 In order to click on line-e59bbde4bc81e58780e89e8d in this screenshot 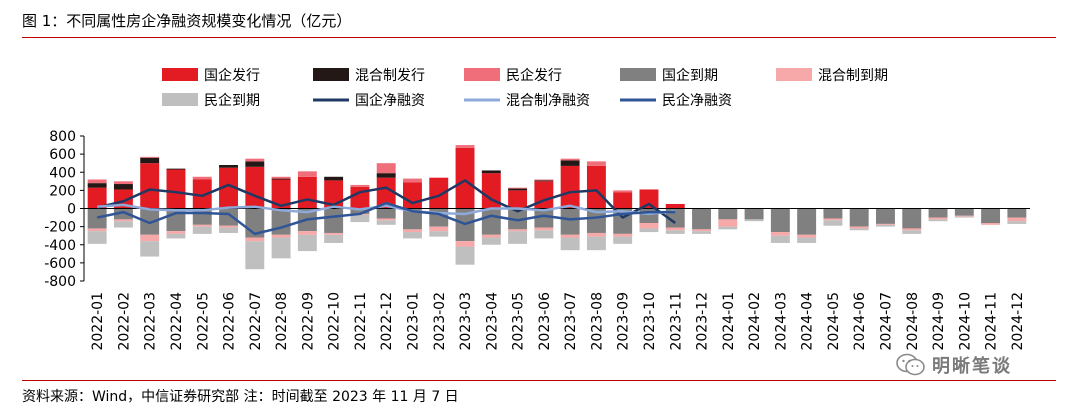, I will do `click(386, 202)`.